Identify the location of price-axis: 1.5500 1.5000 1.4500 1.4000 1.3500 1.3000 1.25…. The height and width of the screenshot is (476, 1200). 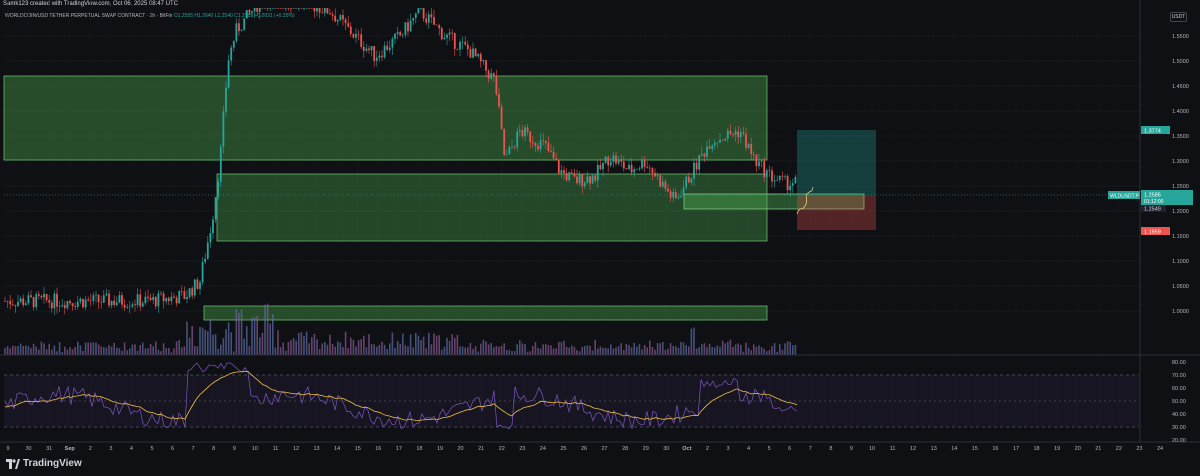
(1180, 174).